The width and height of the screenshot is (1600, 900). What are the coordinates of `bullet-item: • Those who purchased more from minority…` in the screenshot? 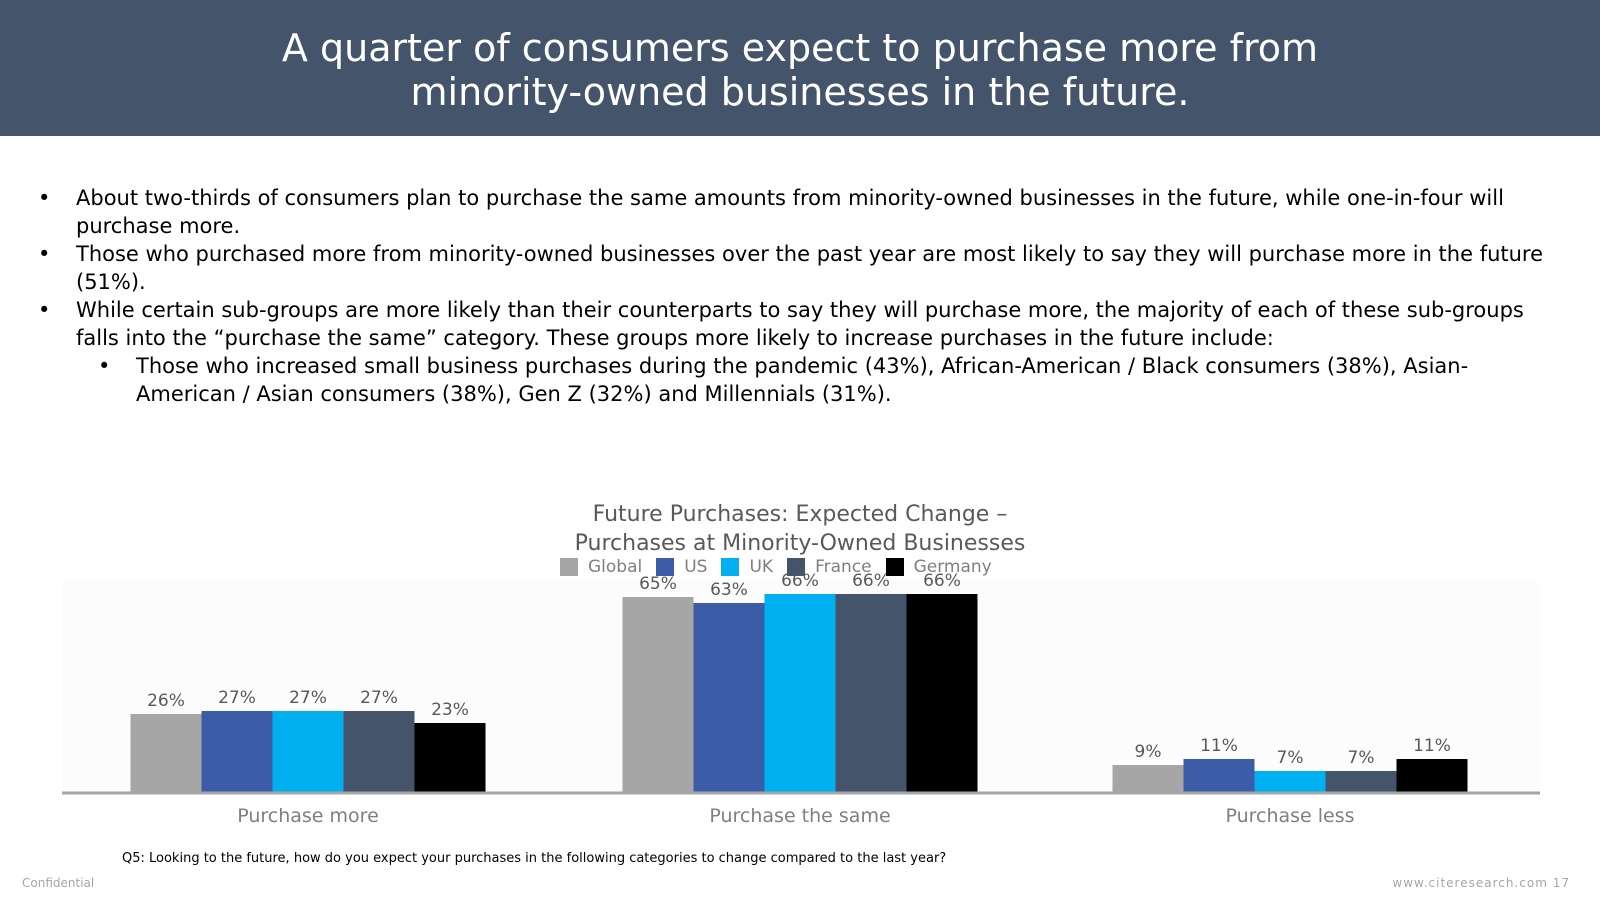 It's located at (798, 268).